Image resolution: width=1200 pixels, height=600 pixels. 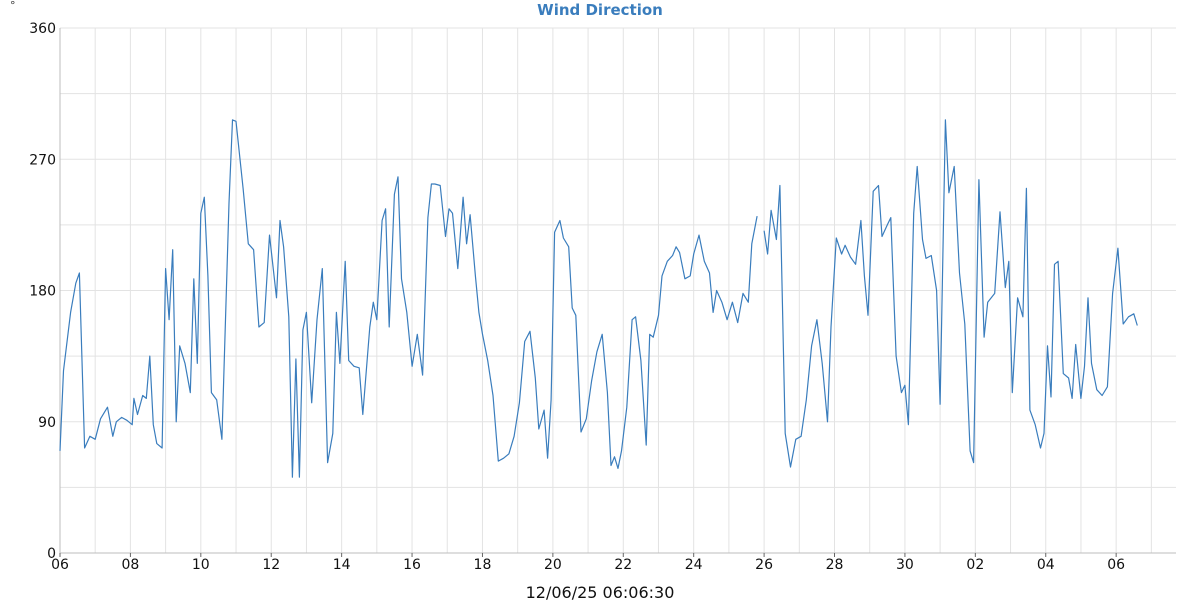 What do you see at coordinates (588, 563) in the screenshot?
I see `x-tick-labels: 06 08 10 12 14 16 18 20 22 24 26 28 30 02 04 06` at bounding box center [588, 563].